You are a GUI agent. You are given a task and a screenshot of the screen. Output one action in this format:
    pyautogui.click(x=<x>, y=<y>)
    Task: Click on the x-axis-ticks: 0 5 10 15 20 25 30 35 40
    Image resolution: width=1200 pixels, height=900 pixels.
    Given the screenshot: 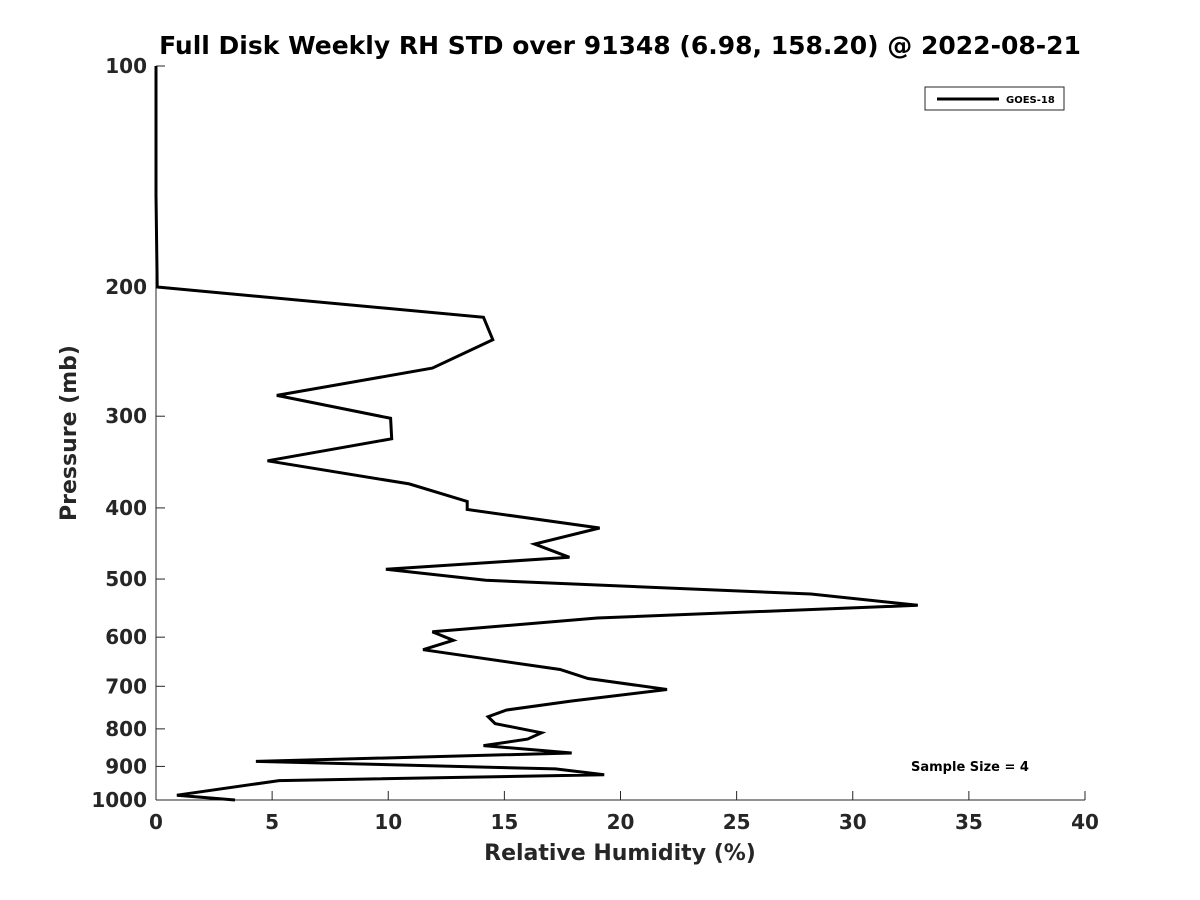 What is the action you would take?
    pyautogui.click(x=624, y=812)
    